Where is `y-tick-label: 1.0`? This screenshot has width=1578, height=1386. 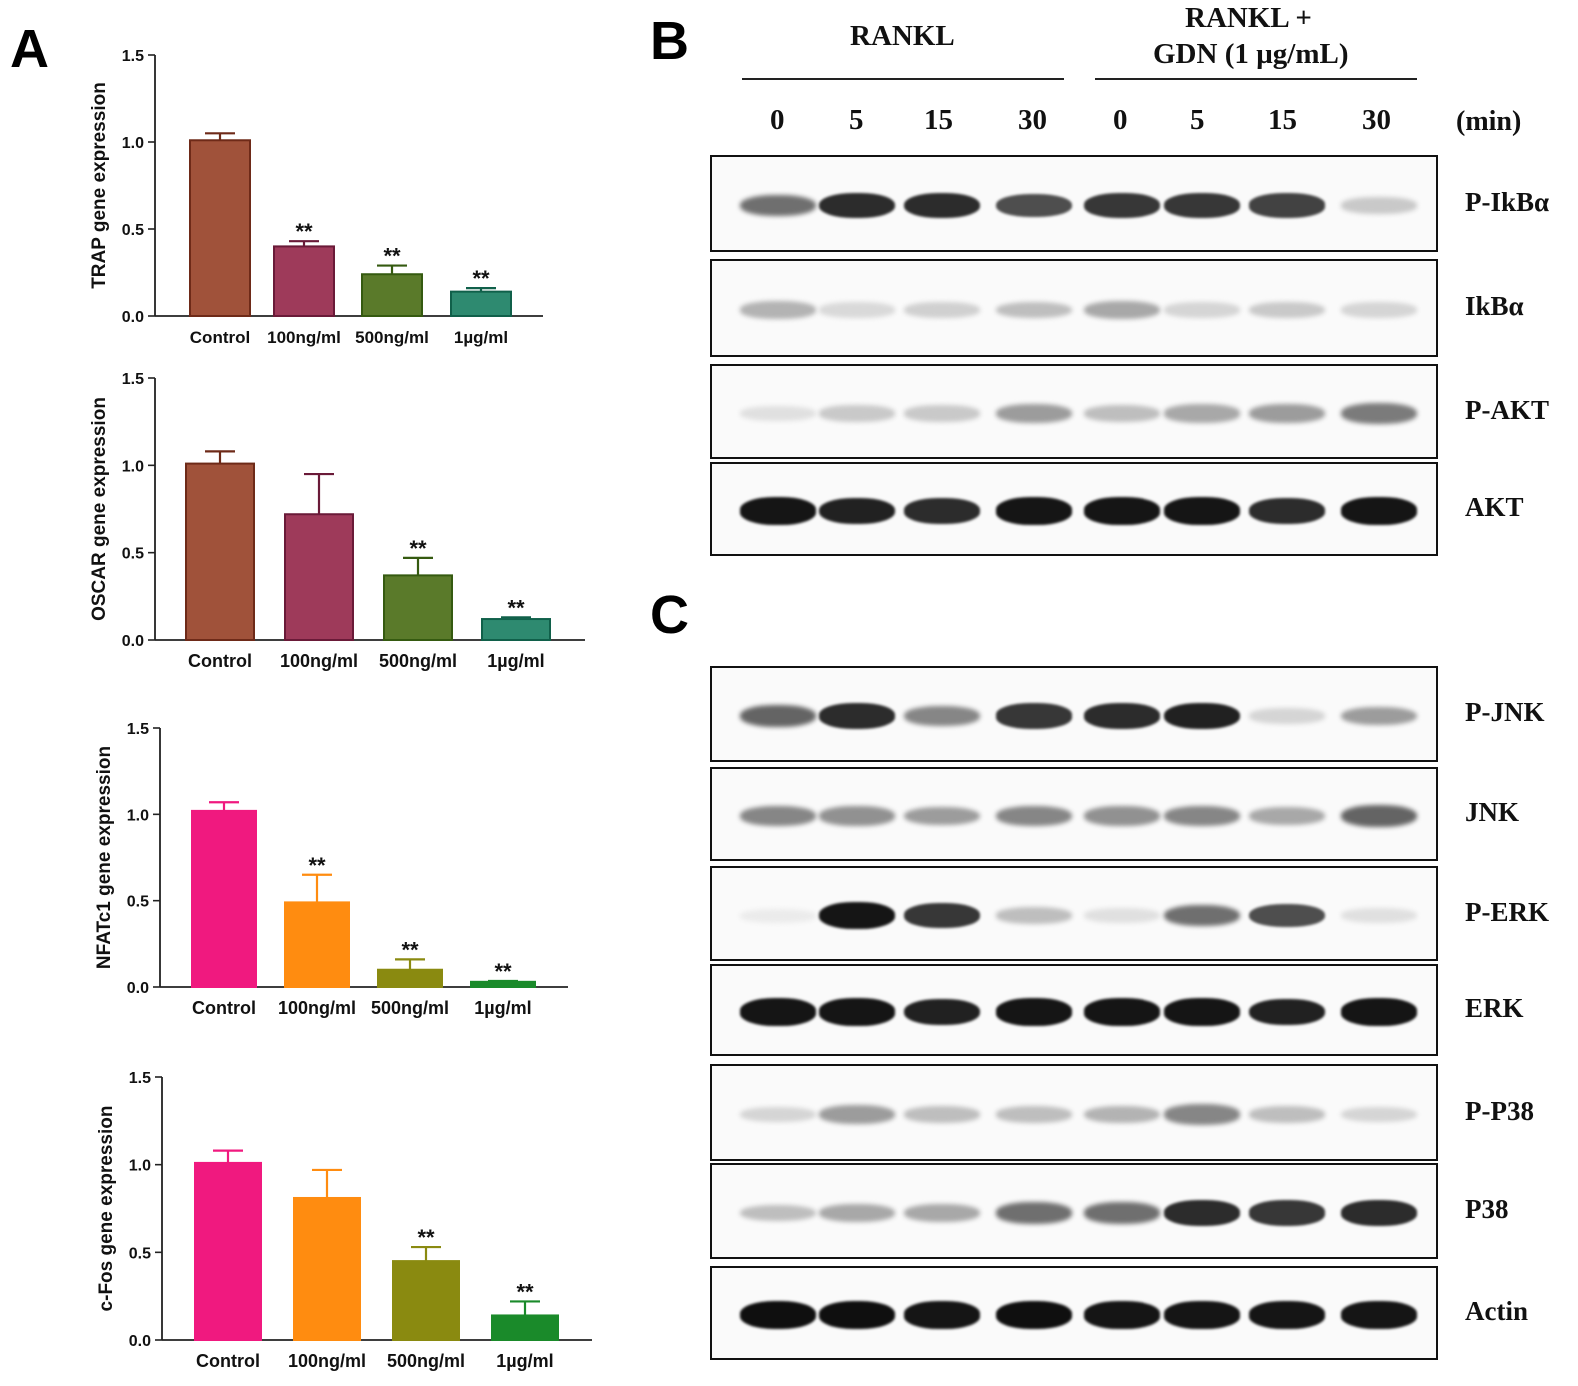
y-tick-label: 1.0 is located at coordinates (140, 1166).